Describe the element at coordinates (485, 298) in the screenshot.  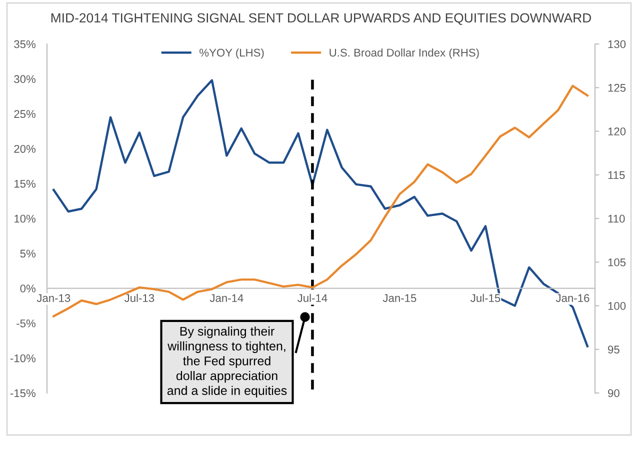
I see `x-tick-label: Jul-15` at that location.